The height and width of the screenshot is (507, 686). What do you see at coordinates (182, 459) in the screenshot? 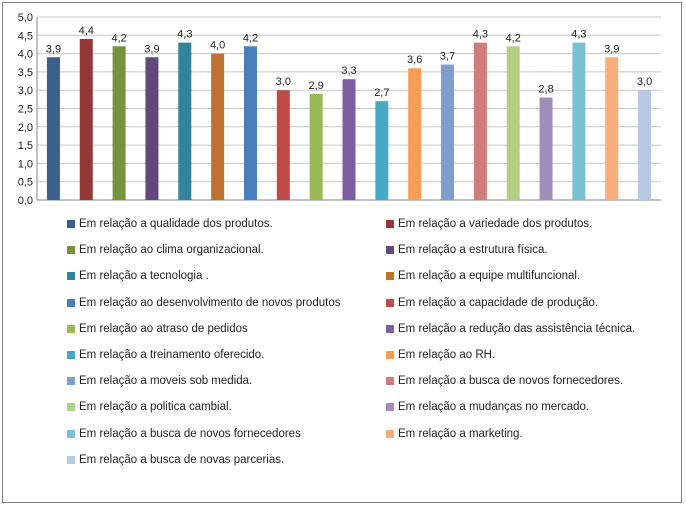
I see `legend-label: Em relação a busca de novas parcerias.` at bounding box center [182, 459].